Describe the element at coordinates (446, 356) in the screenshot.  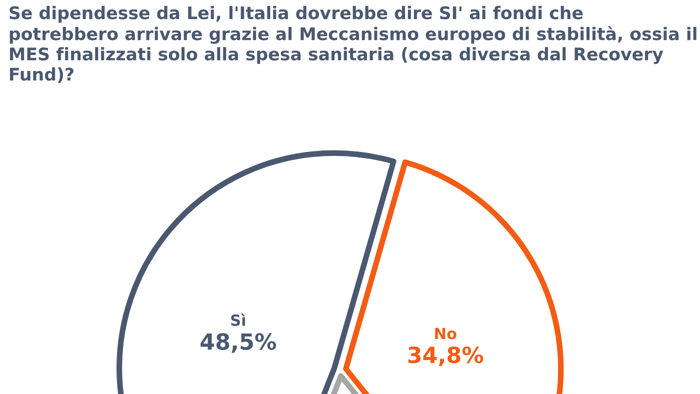
I see `data-label: 34,8%` at that location.